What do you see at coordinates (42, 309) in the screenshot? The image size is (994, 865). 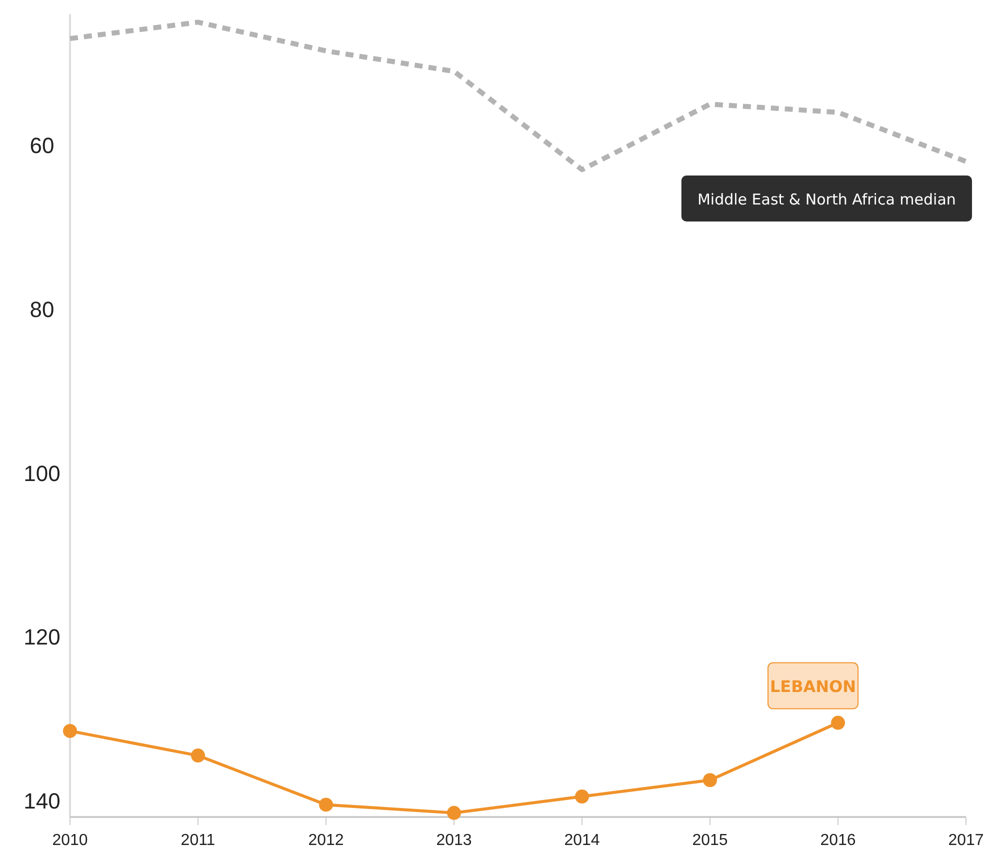 I see `y-tick-label: 80` at bounding box center [42, 309].